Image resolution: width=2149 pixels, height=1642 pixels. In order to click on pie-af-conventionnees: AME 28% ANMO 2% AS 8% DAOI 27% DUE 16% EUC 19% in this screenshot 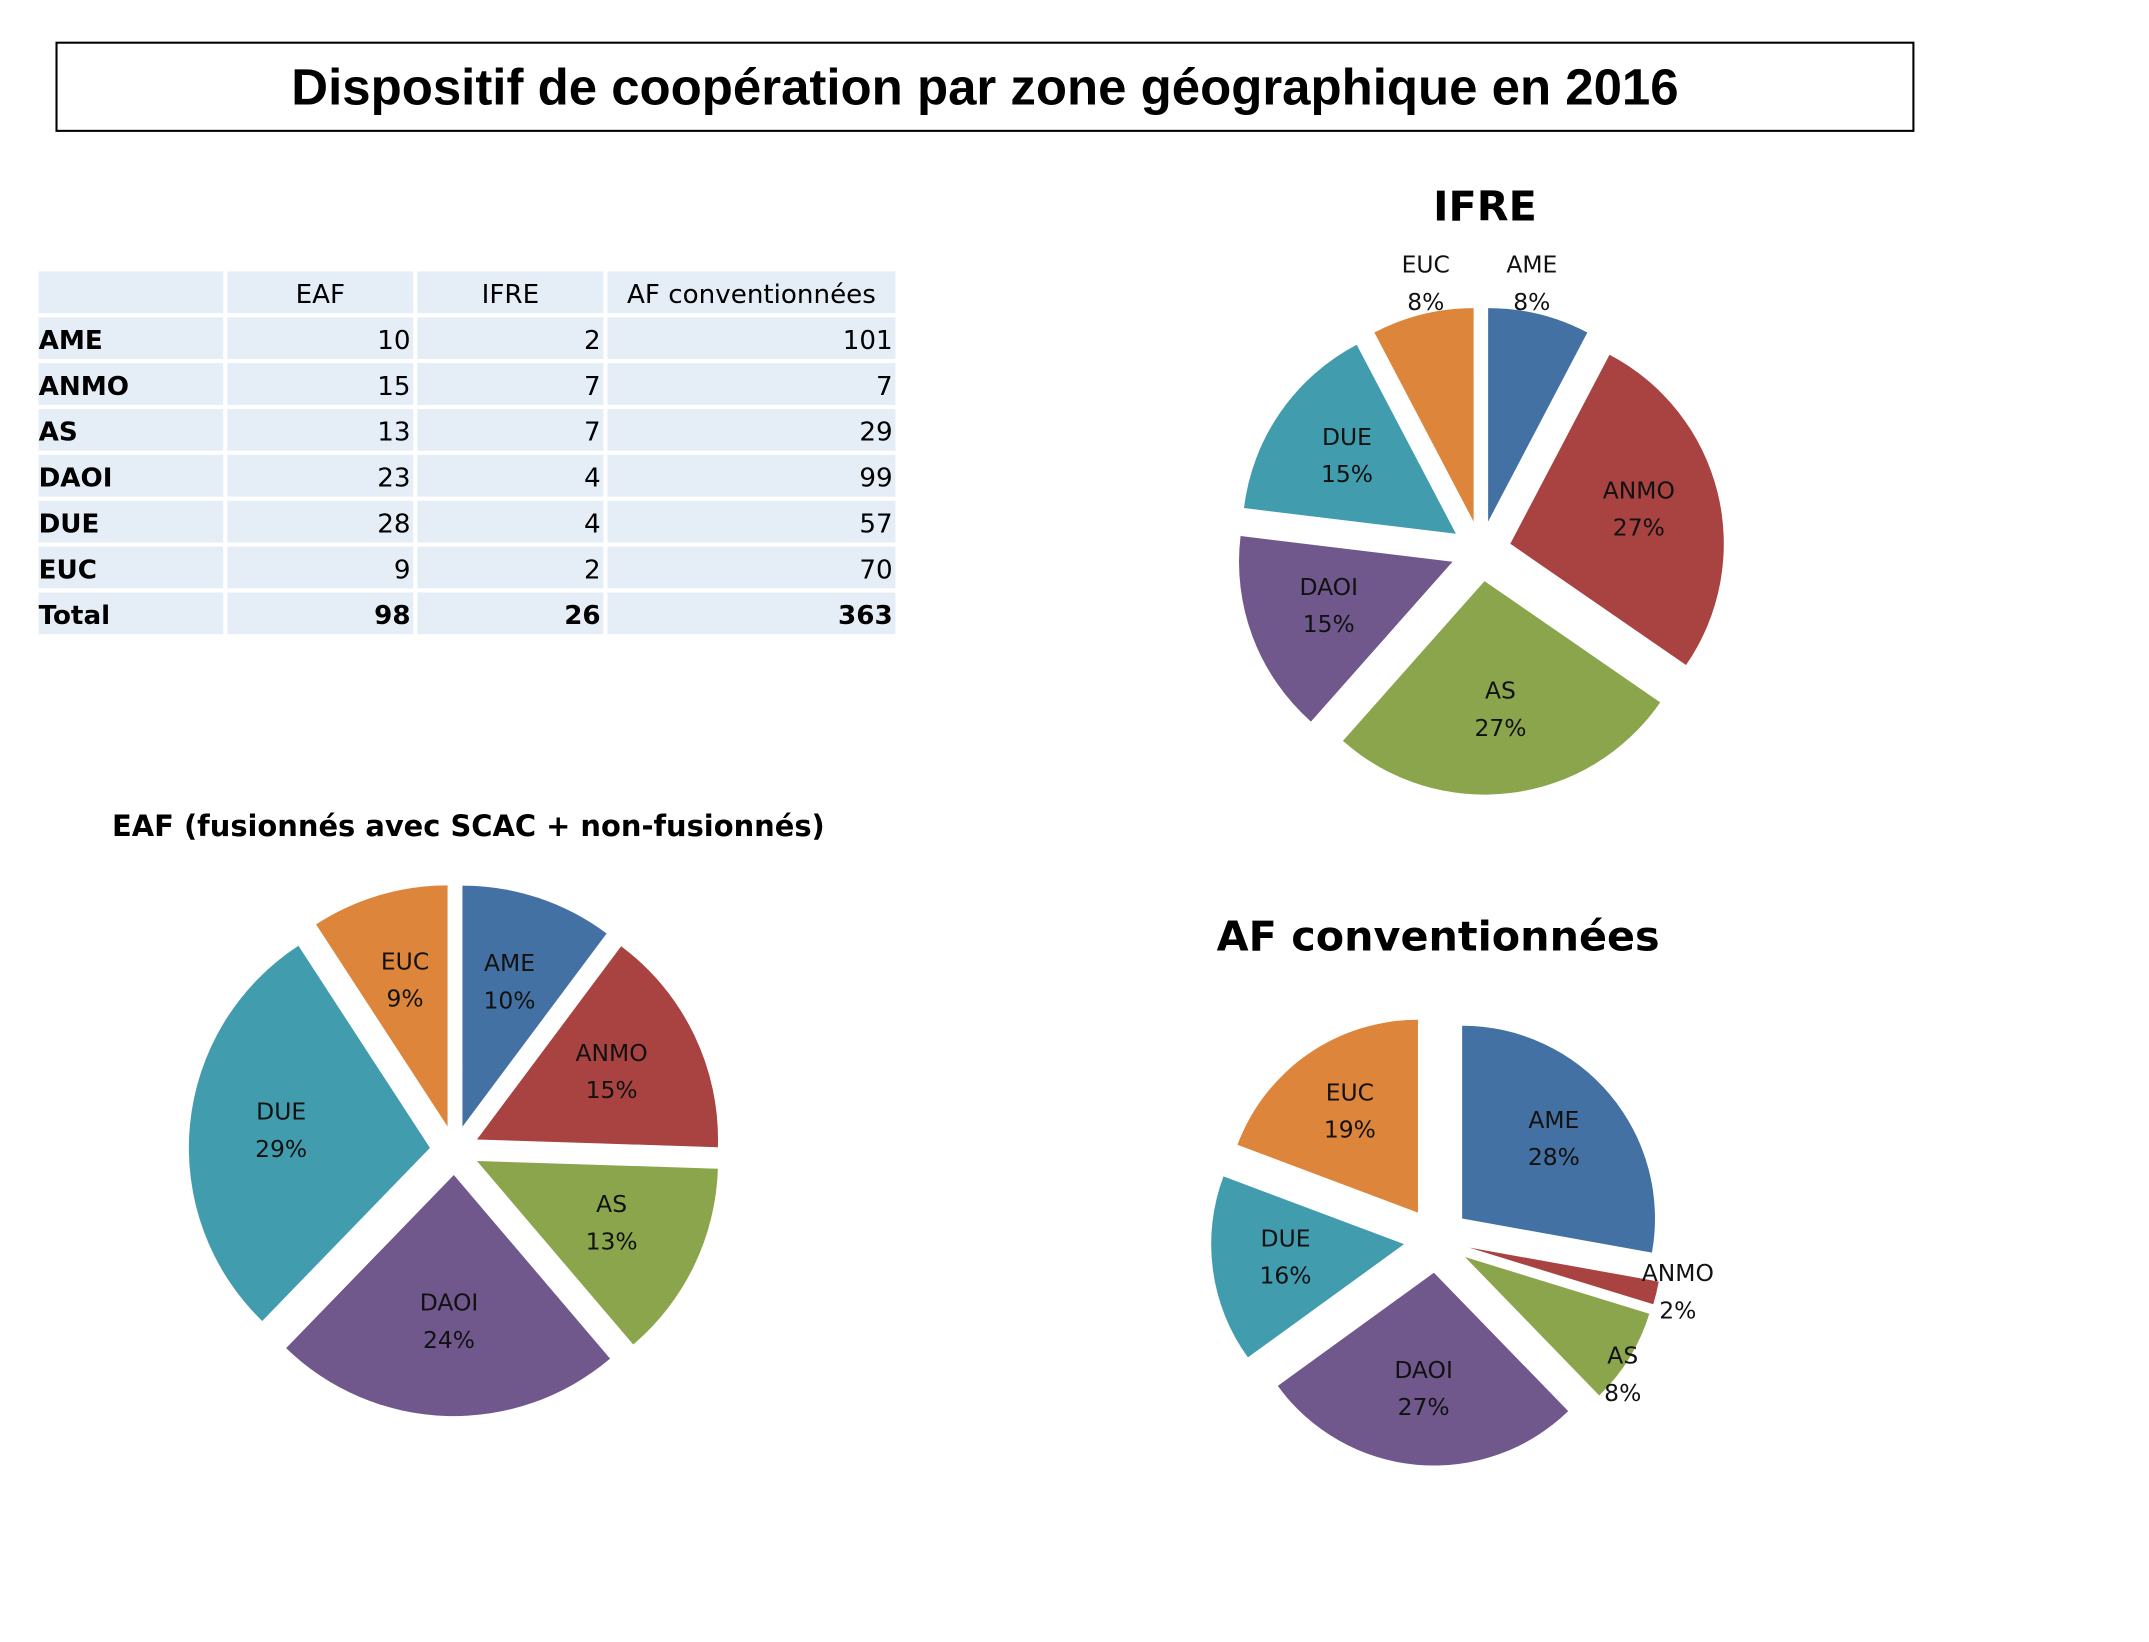, I will do `click(1462, 1242)`.